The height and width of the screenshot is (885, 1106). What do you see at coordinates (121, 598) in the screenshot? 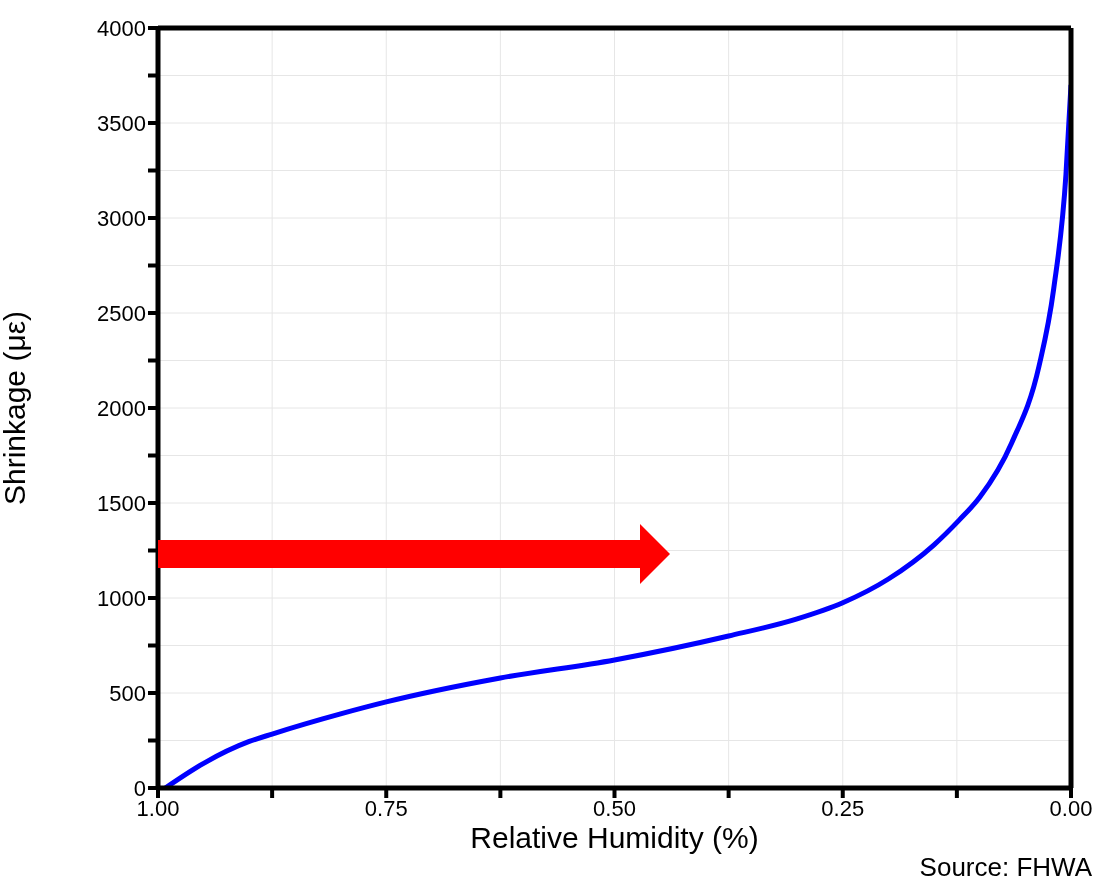
I see `y-tick-label: 1000` at bounding box center [121, 598].